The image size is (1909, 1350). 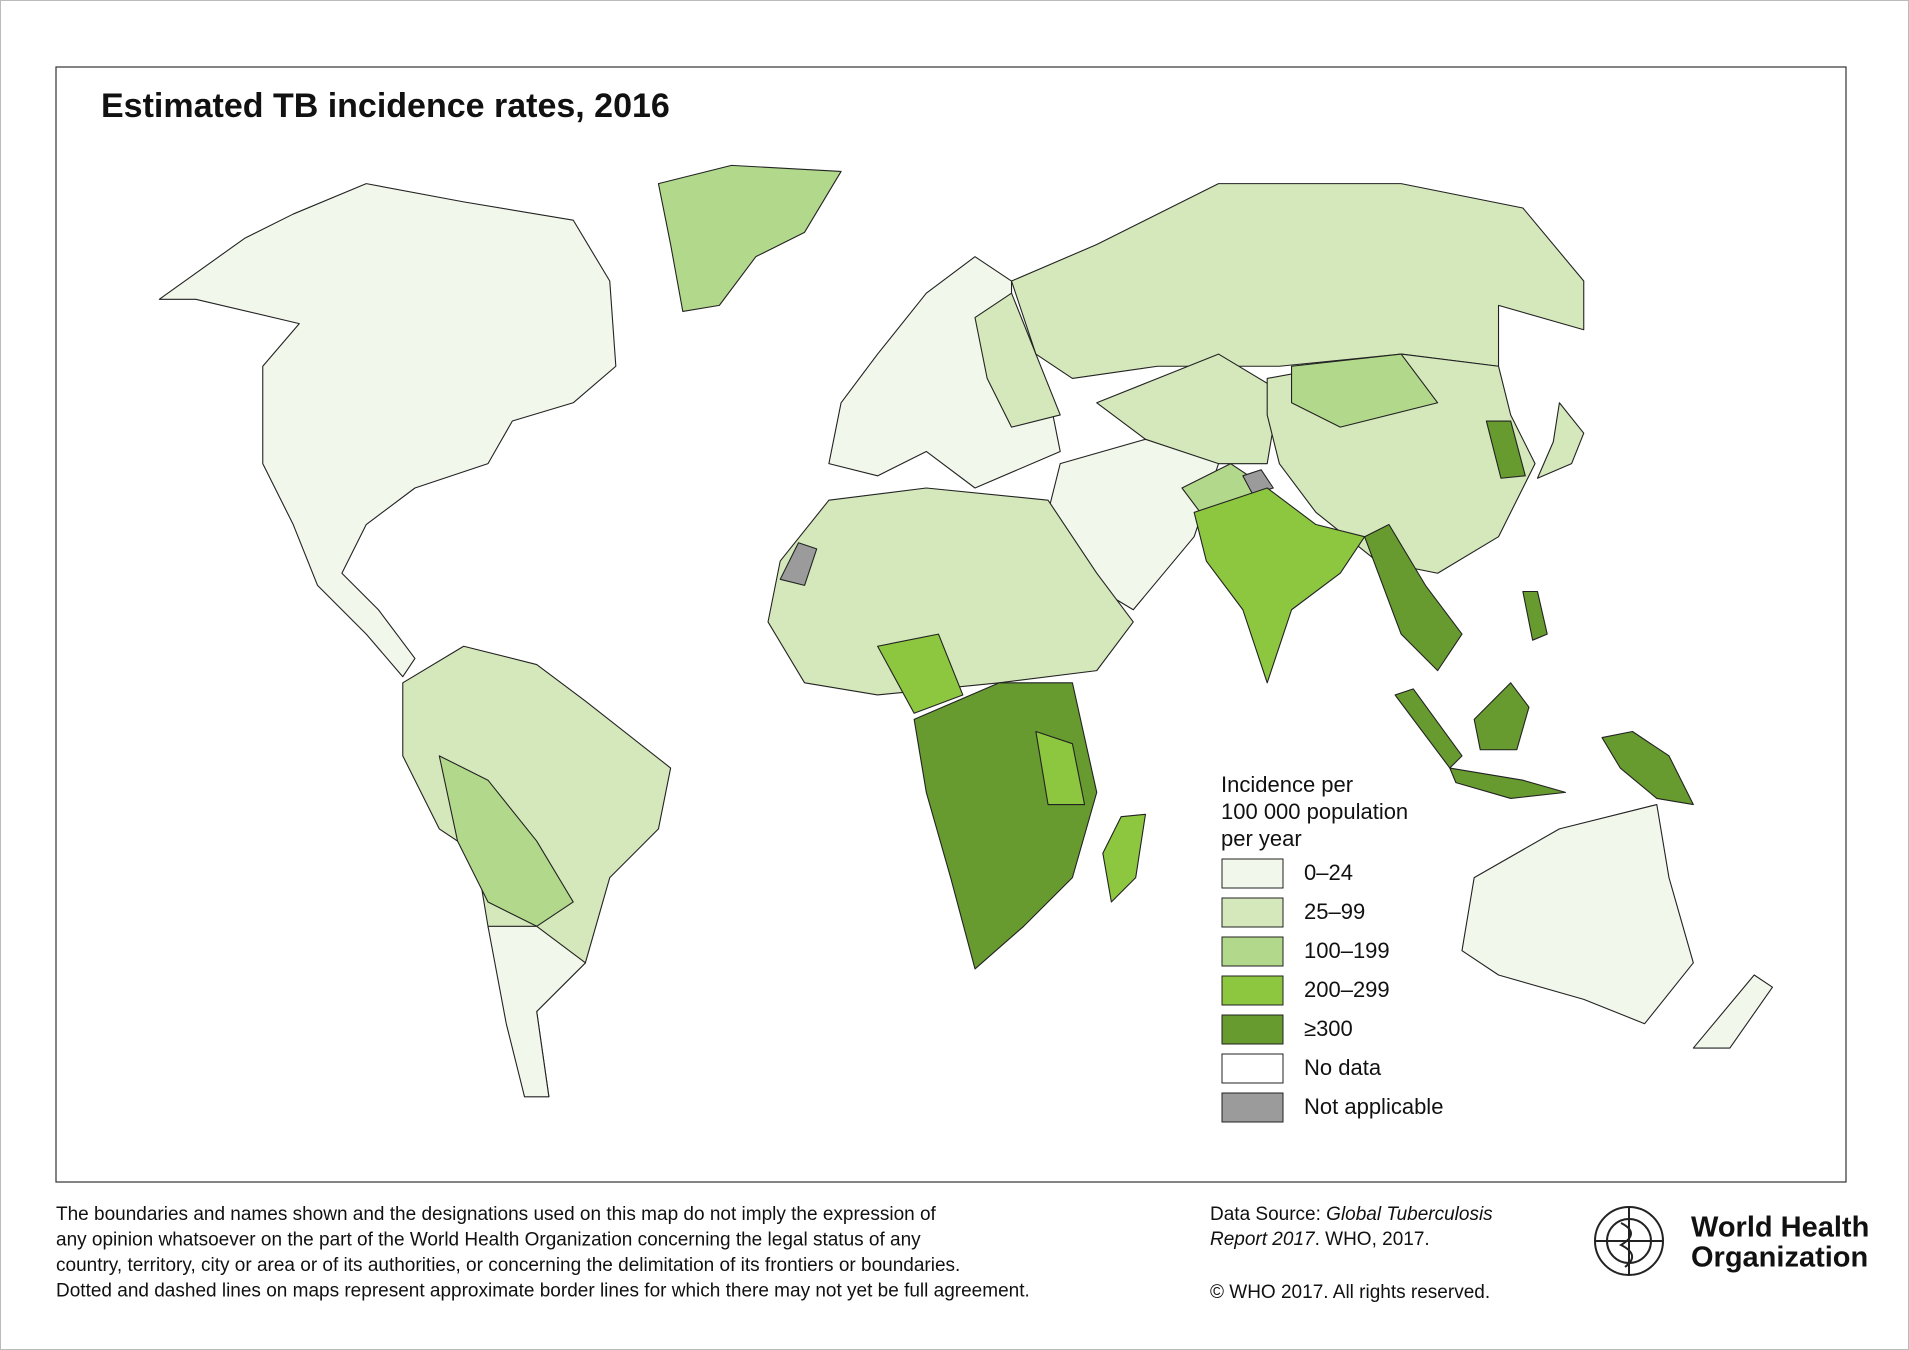 I want to click on legend-title: Incidence per, so click(x=1287, y=784).